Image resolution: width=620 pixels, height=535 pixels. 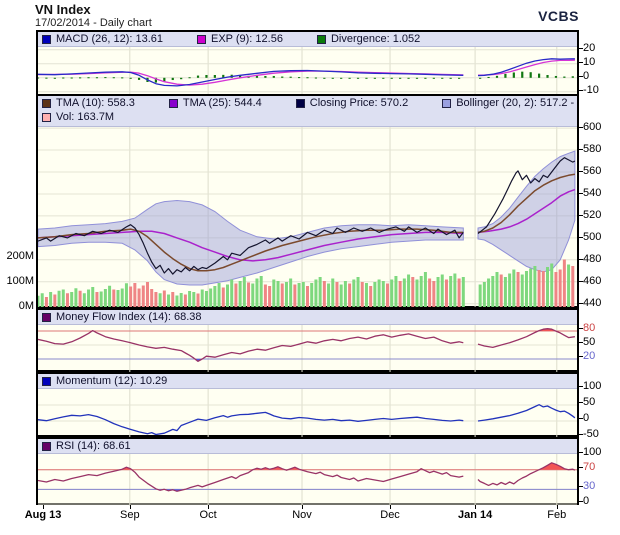 I want to click on legend-label: Vol: 163.7M, so click(x=85, y=116).